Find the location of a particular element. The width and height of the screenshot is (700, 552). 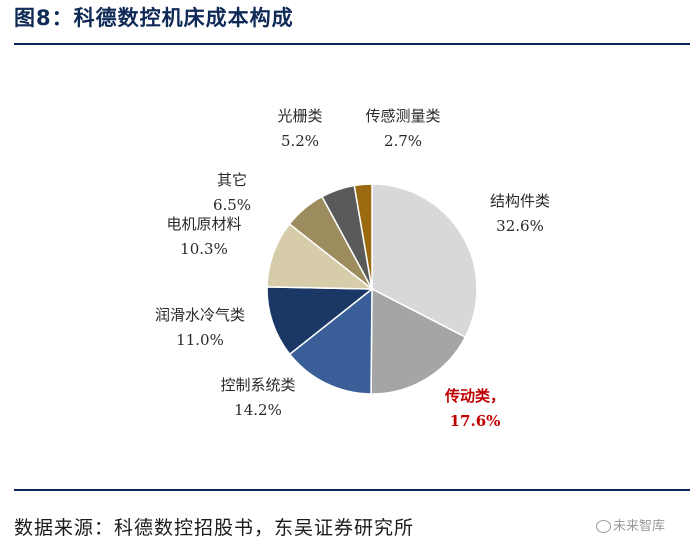

watermark-text: 未来智库 is located at coordinates (639, 526).